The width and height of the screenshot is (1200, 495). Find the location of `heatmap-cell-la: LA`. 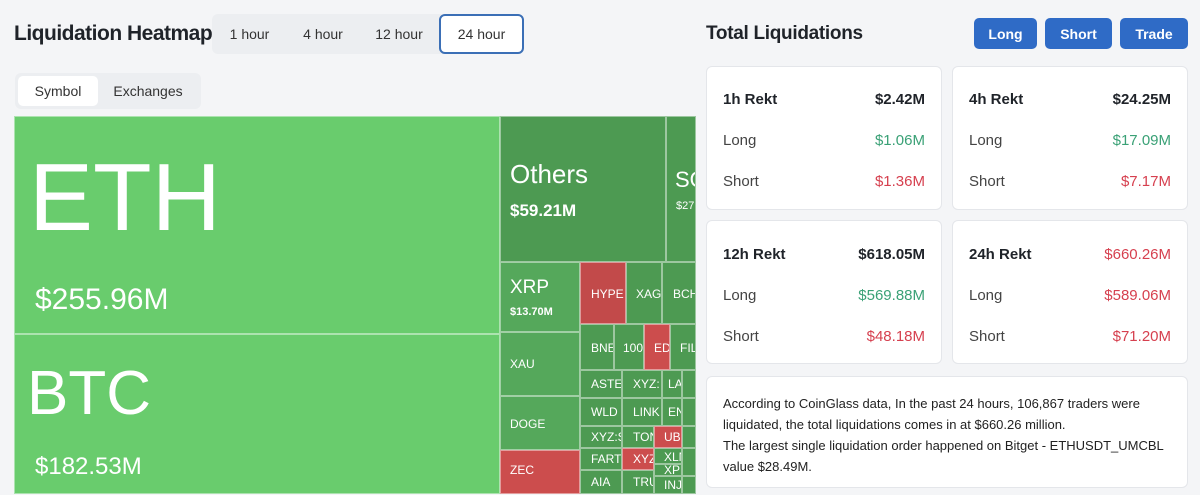

heatmap-cell-la: LA is located at coordinates (672, 384).